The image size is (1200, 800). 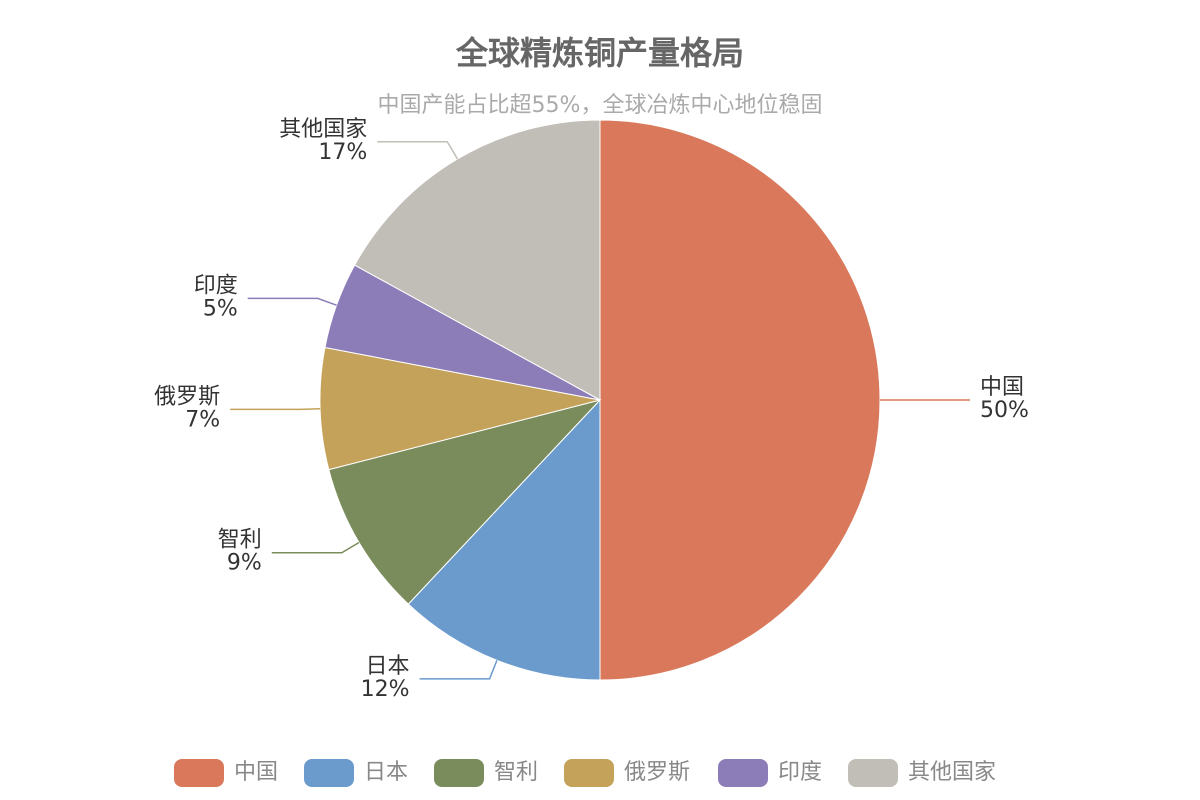 I want to click on legend-label: 中国, so click(x=256, y=772).